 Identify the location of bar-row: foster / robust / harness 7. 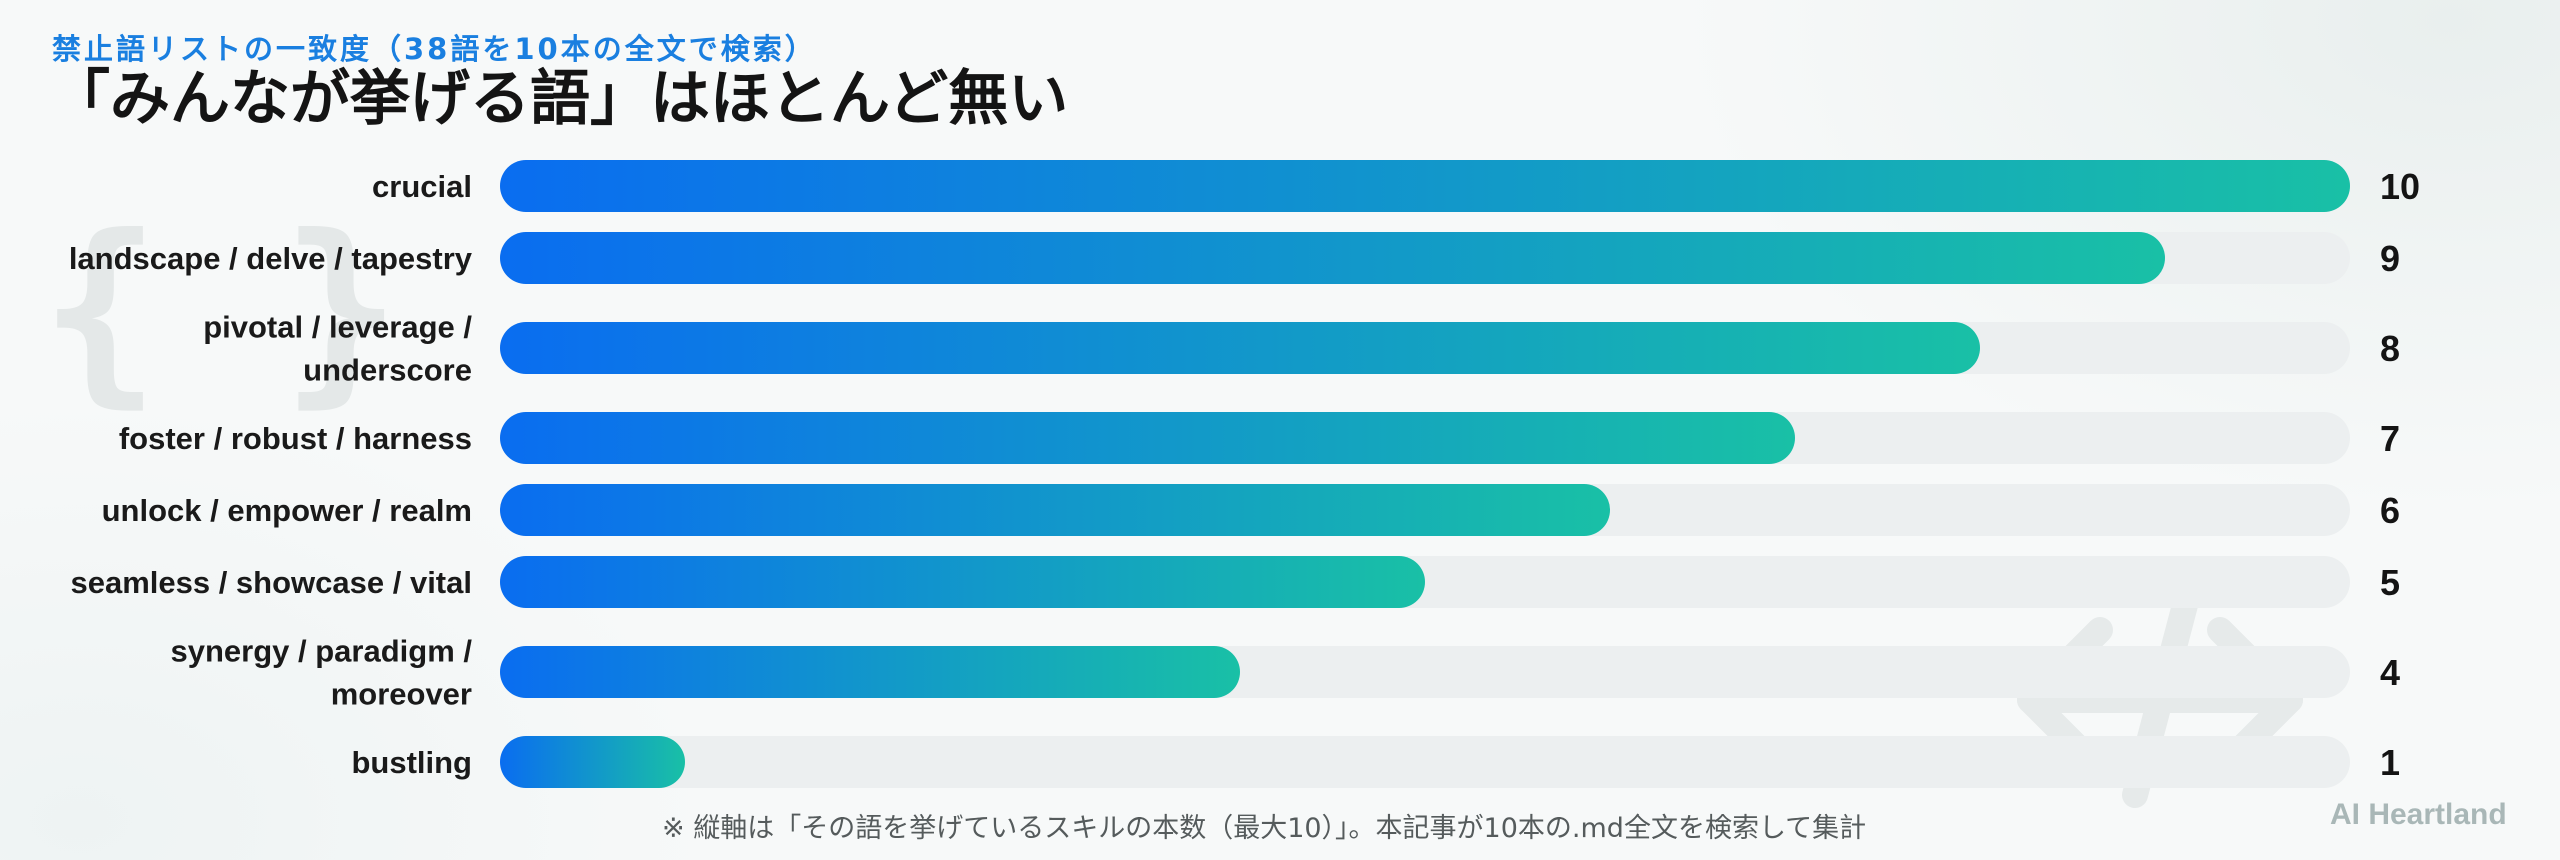
(1259, 438).